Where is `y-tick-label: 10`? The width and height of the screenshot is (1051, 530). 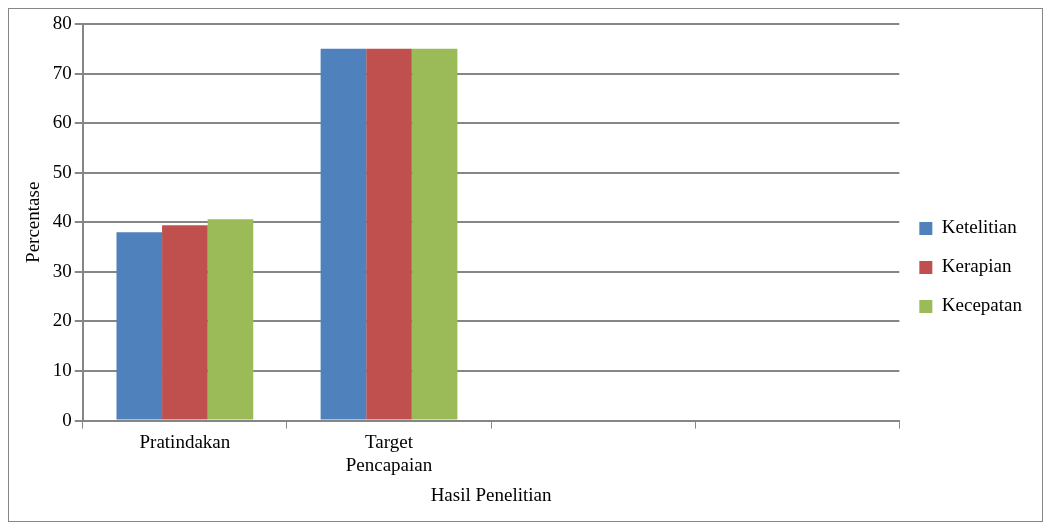
y-tick-label: 10 is located at coordinates (62, 370).